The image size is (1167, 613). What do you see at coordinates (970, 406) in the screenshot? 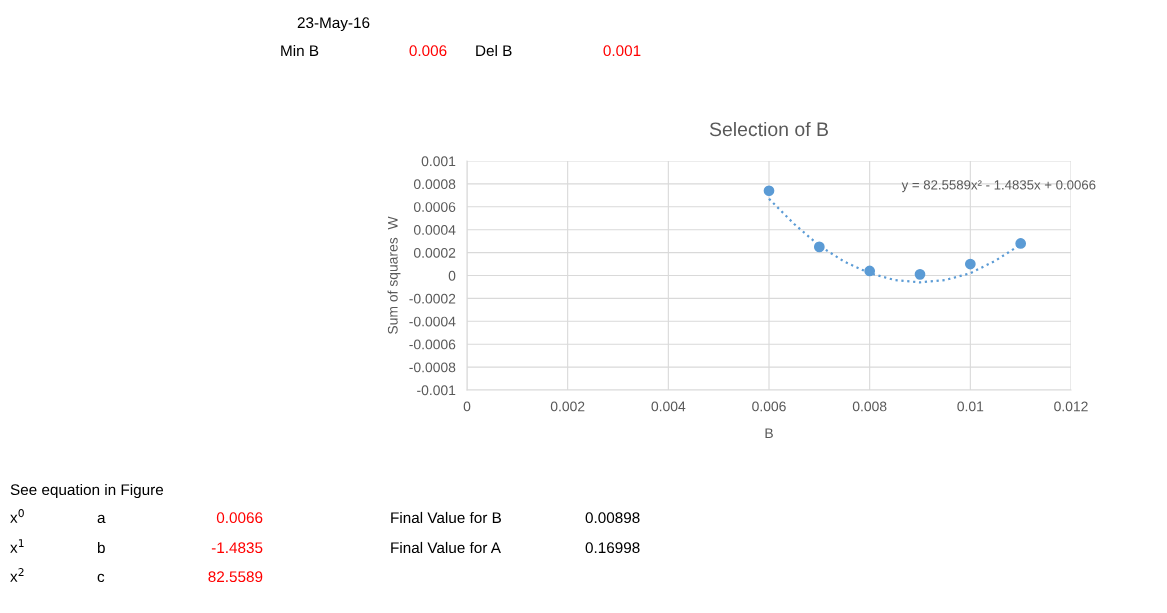
I see `x-tick-label: 0.01` at bounding box center [970, 406].